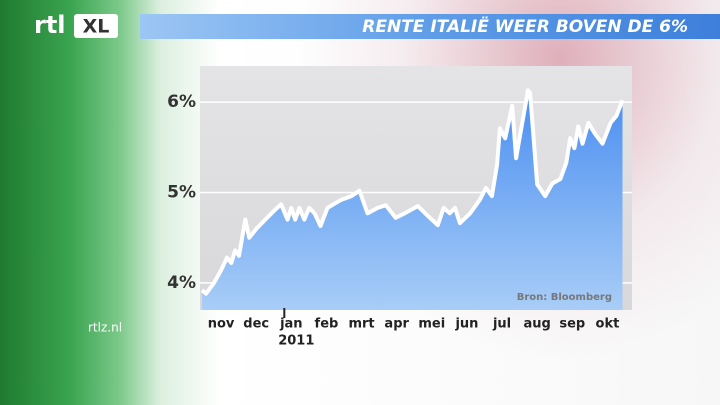  I want to click on logo-badge-text: XL, so click(96, 27).